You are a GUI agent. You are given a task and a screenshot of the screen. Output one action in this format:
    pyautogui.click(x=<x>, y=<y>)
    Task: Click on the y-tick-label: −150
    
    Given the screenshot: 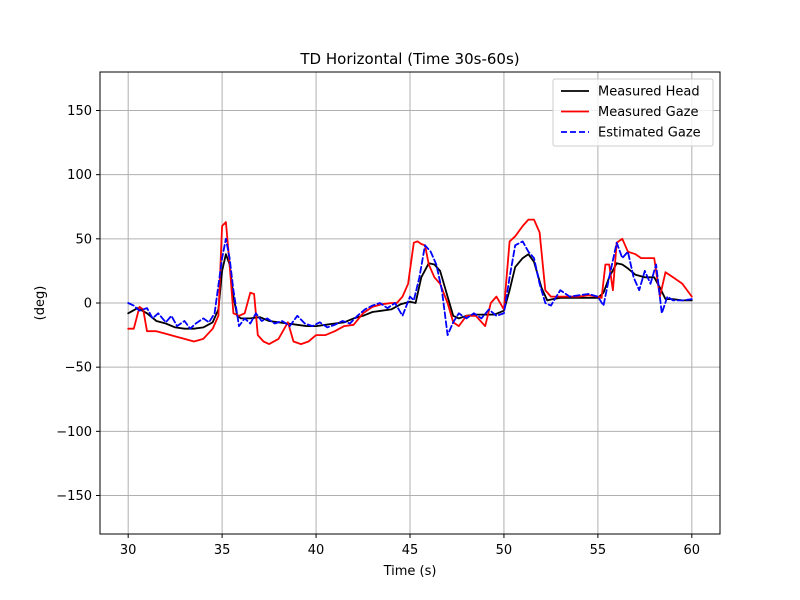 What is the action you would take?
    pyautogui.click(x=74, y=496)
    